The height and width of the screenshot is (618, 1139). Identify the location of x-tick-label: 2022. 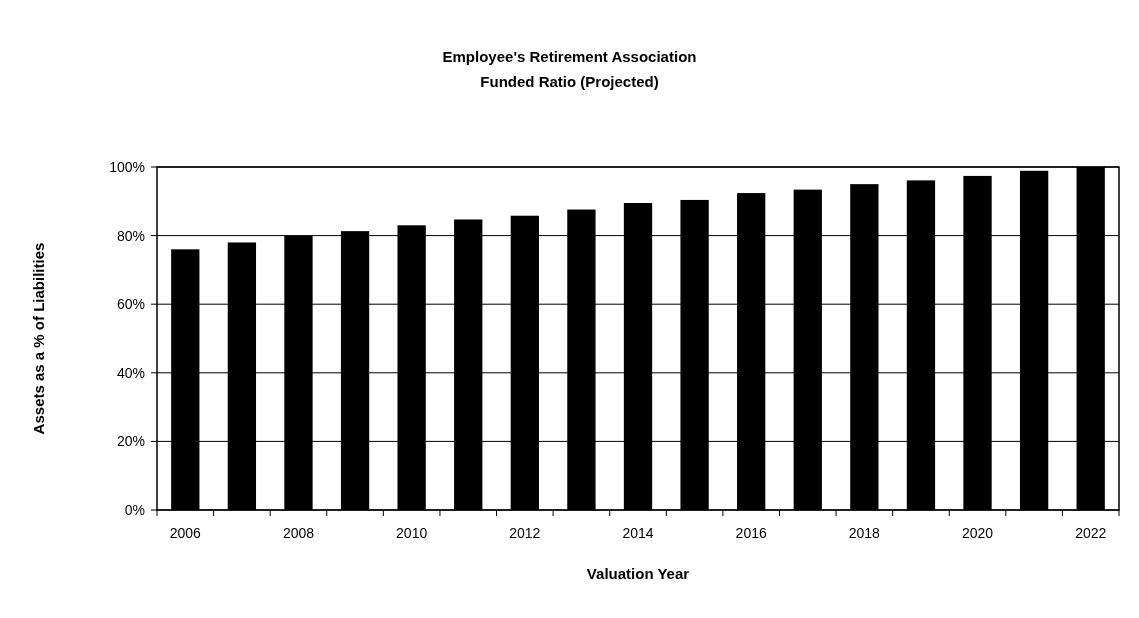
(1091, 533).